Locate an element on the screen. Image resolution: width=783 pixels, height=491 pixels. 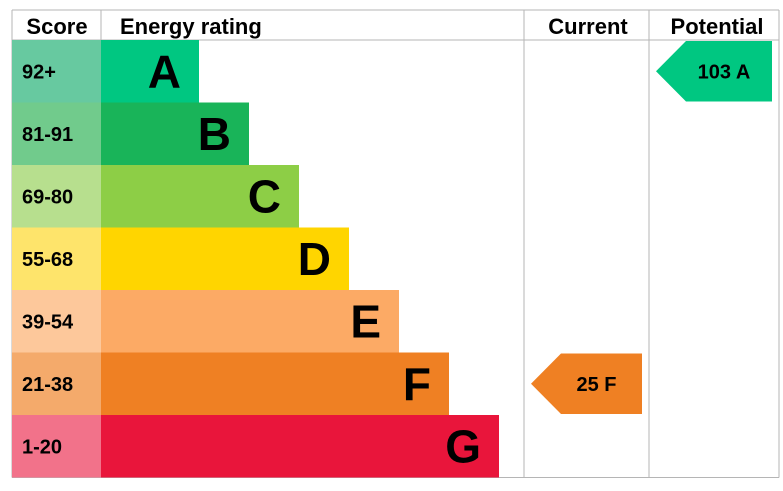
header-energy-rating: Energy rating is located at coordinates (191, 26).